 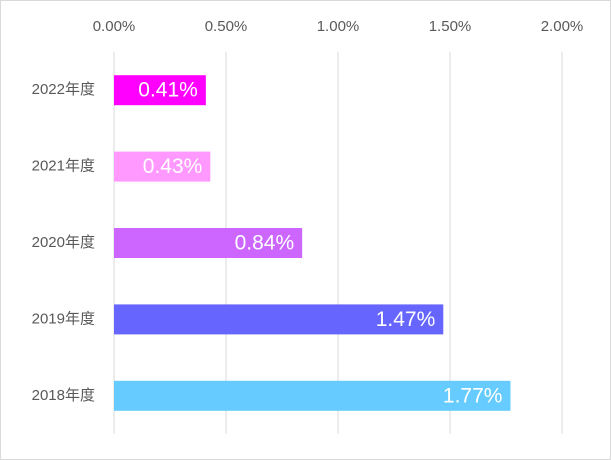 I want to click on x-tick-label: 0.00%, so click(x=114, y=26).